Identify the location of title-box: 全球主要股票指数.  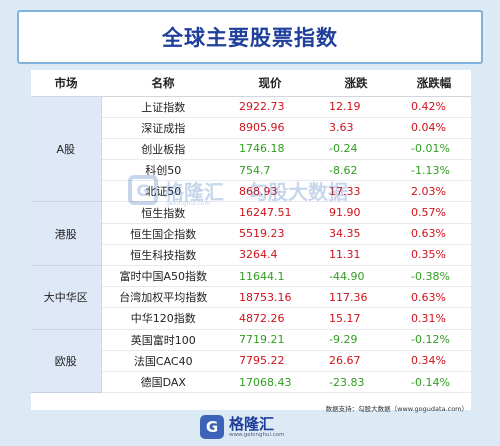
(250, 37).